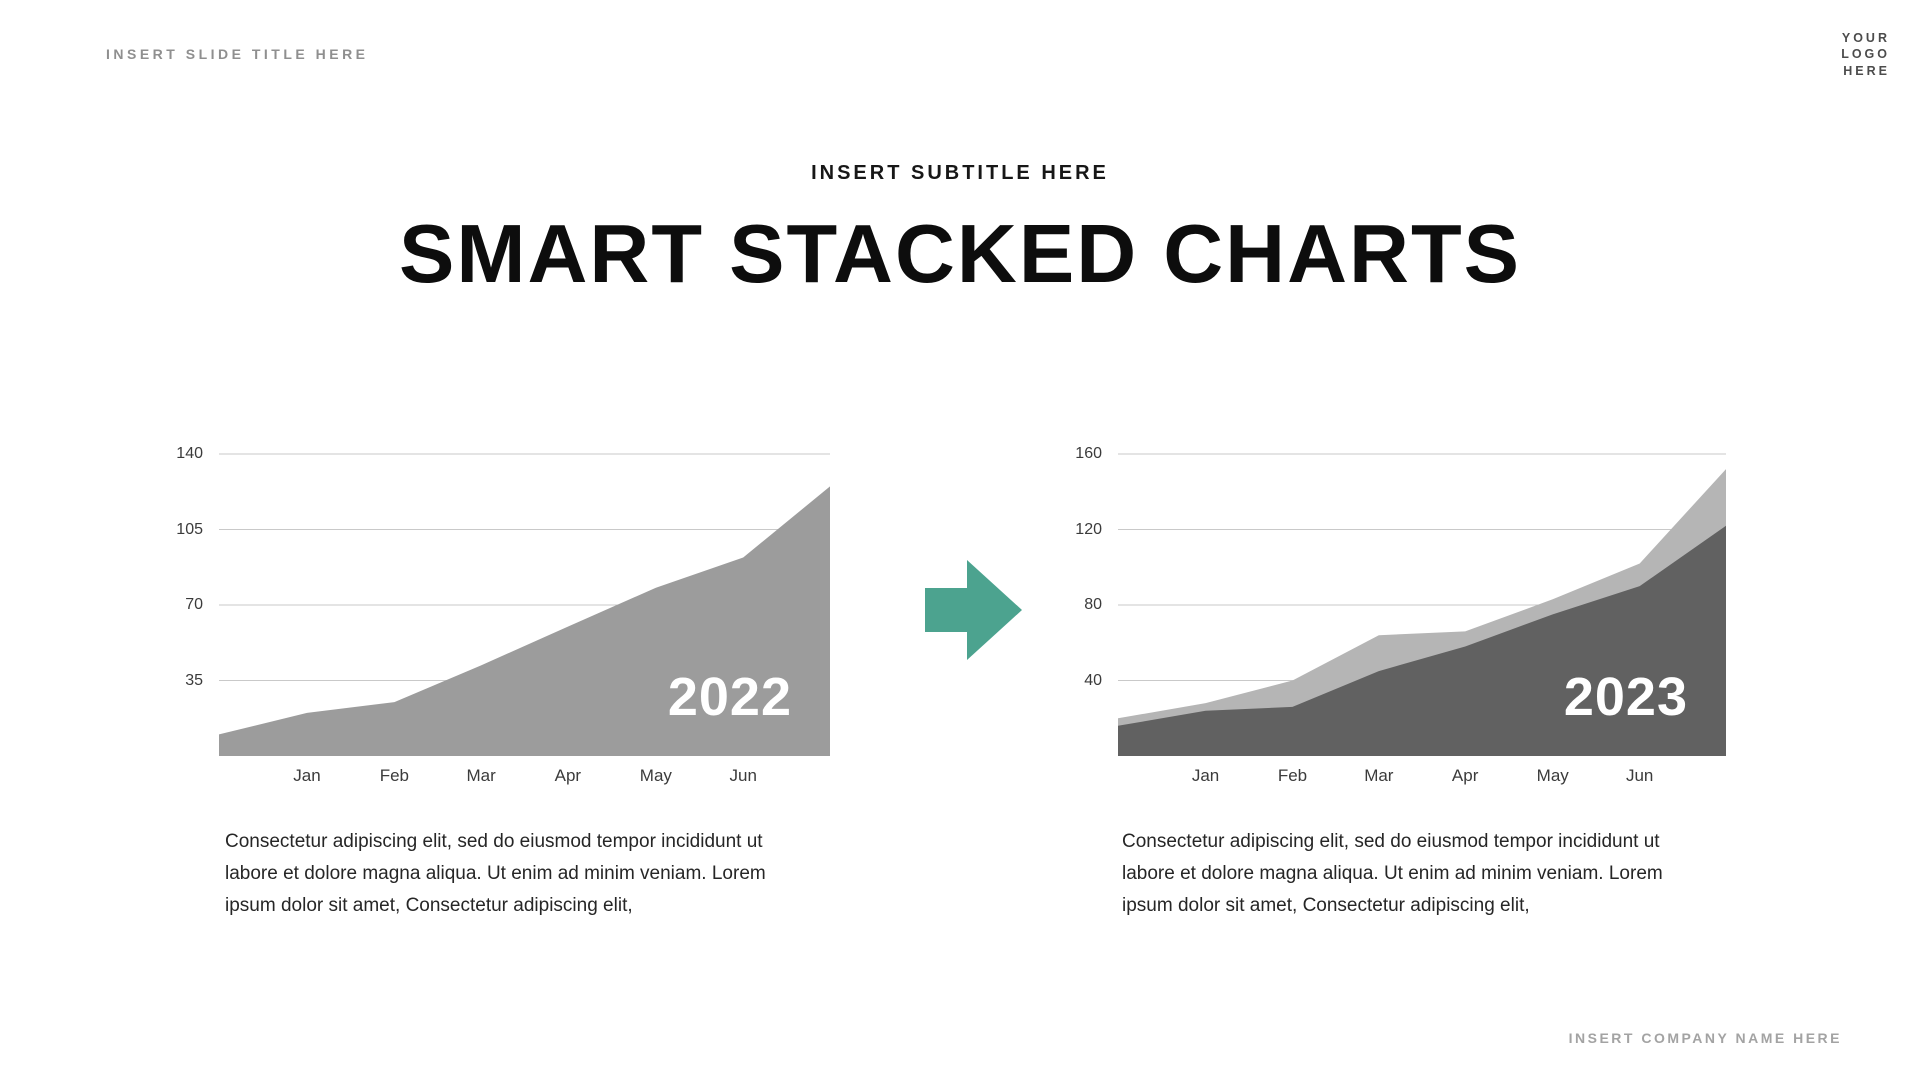 The height and width of the screenshot is (1080, 1920). I want to click on y-axis-tick-label: 70, so click(194, 604).